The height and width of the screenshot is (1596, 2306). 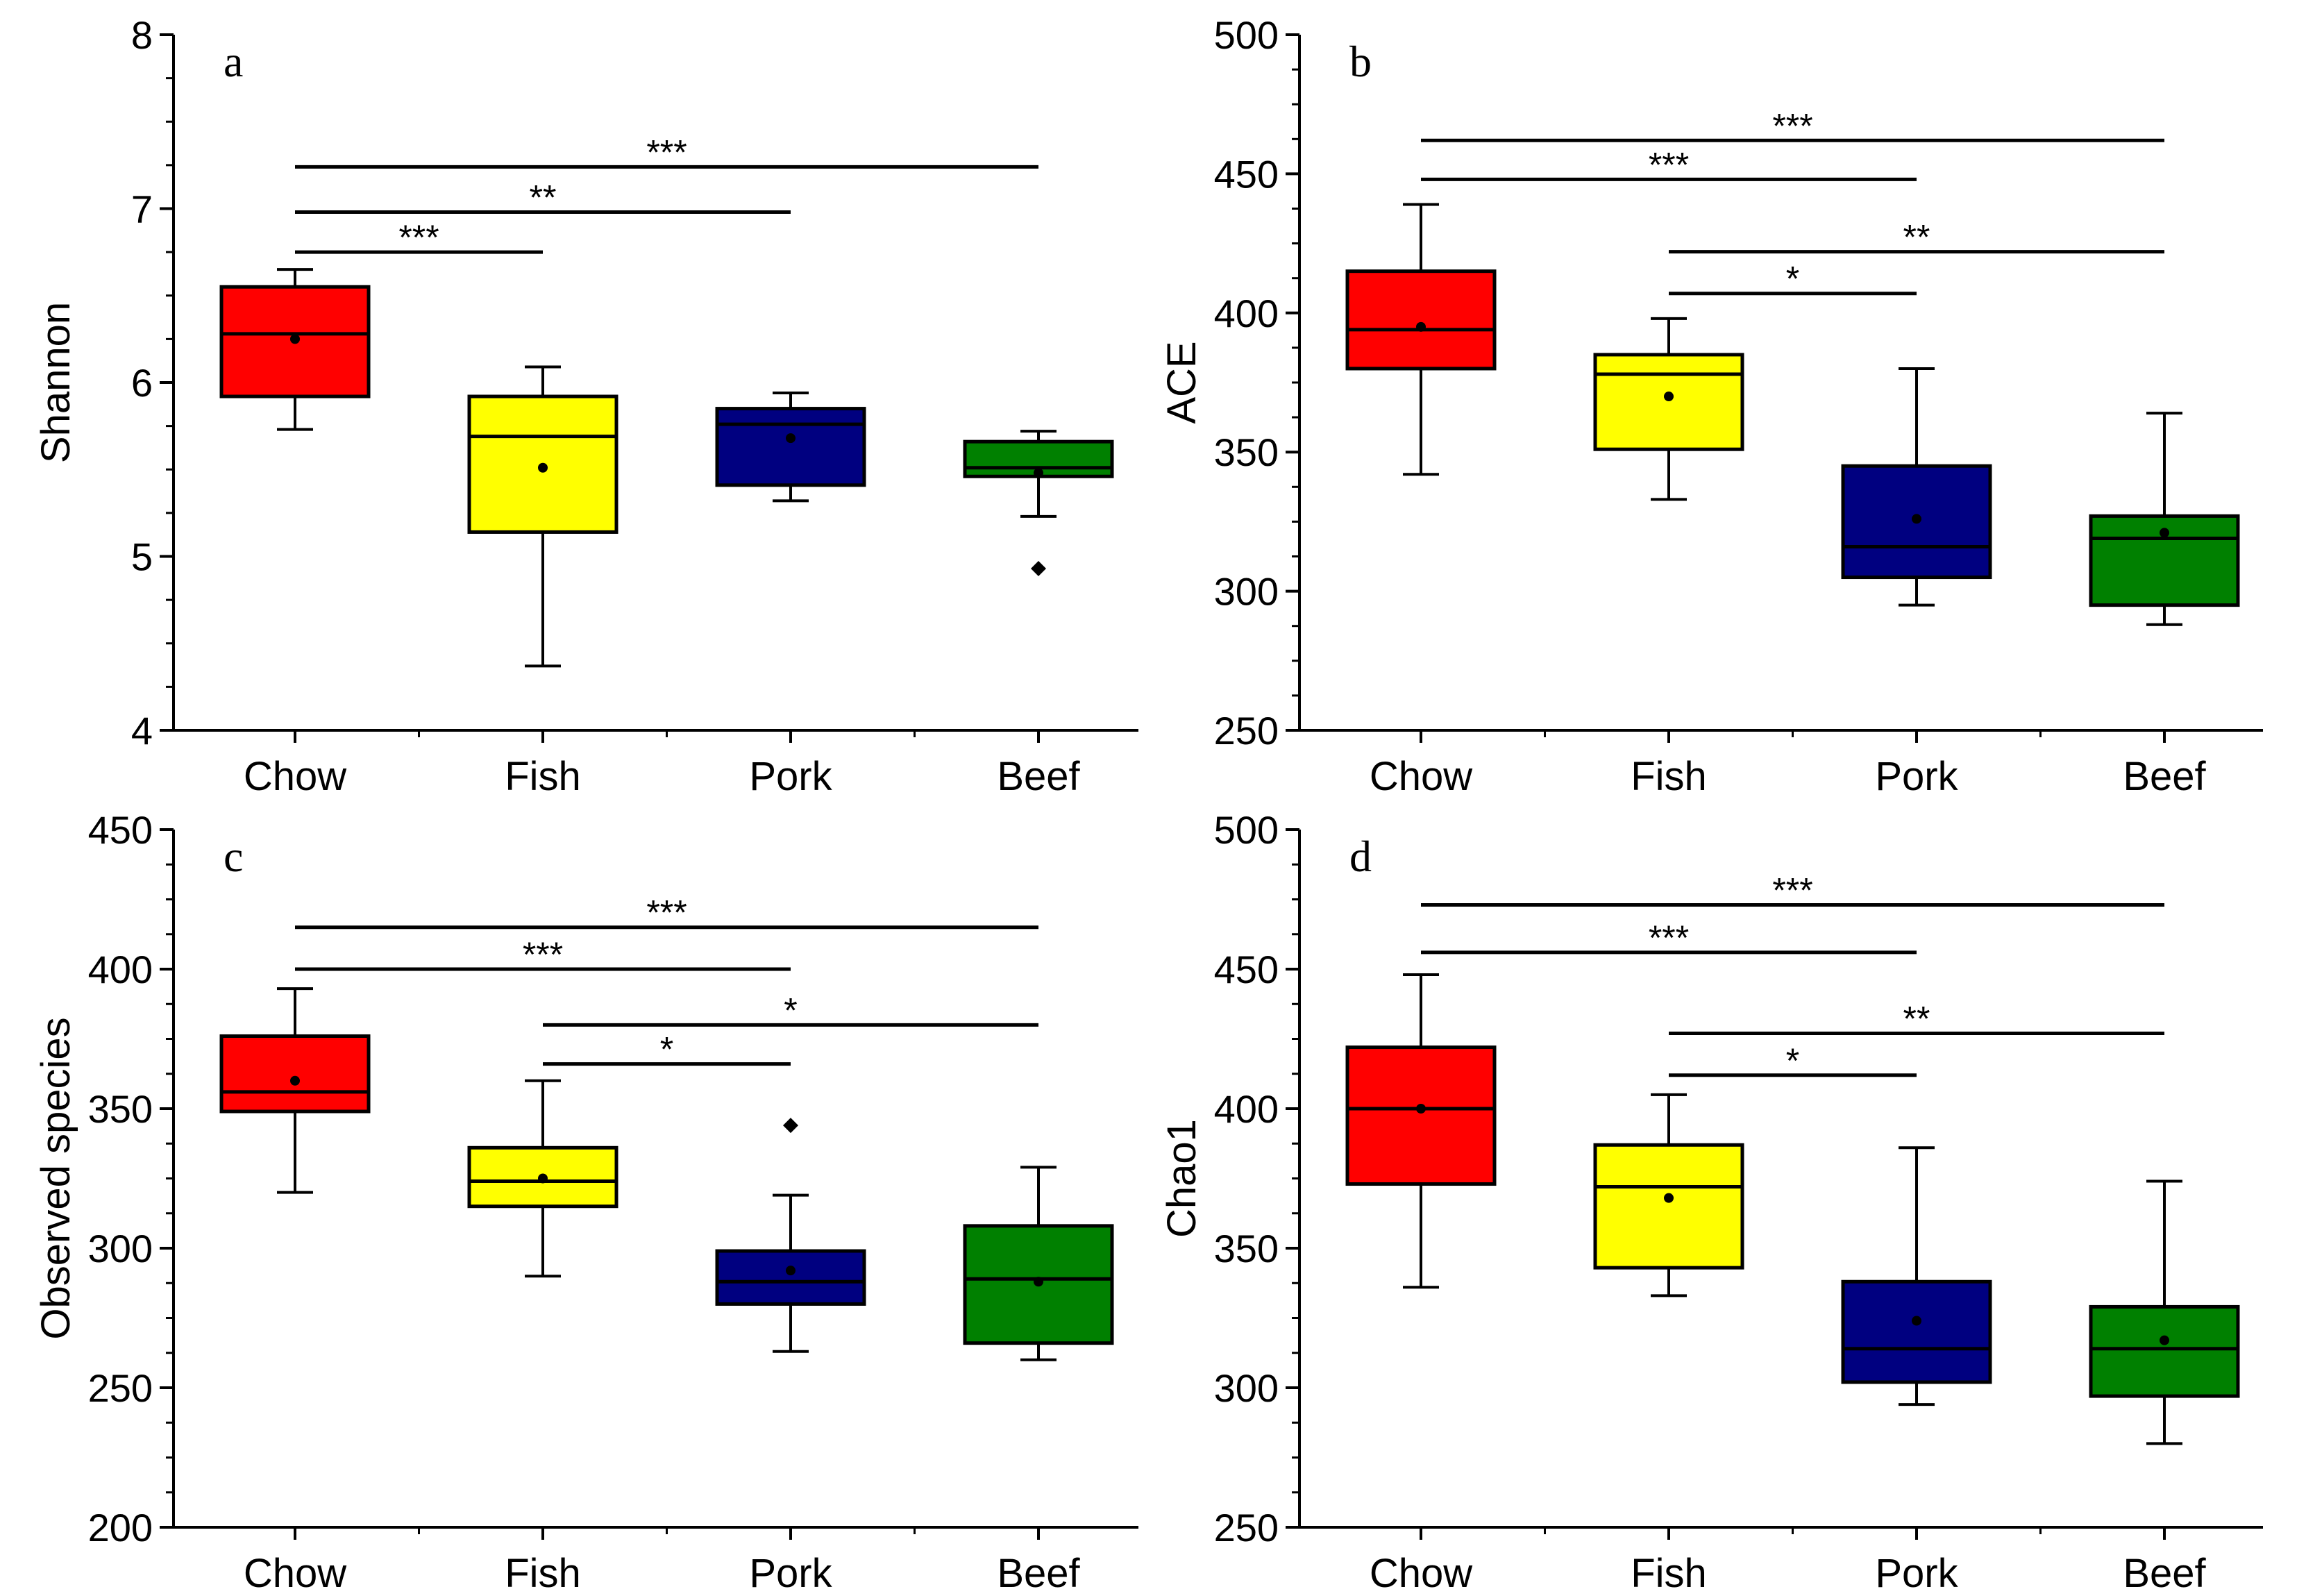 What do you see at coordinates (233, 61) in the screenshot?
I see `panel-letter: a` at bounding box center [233, 61].